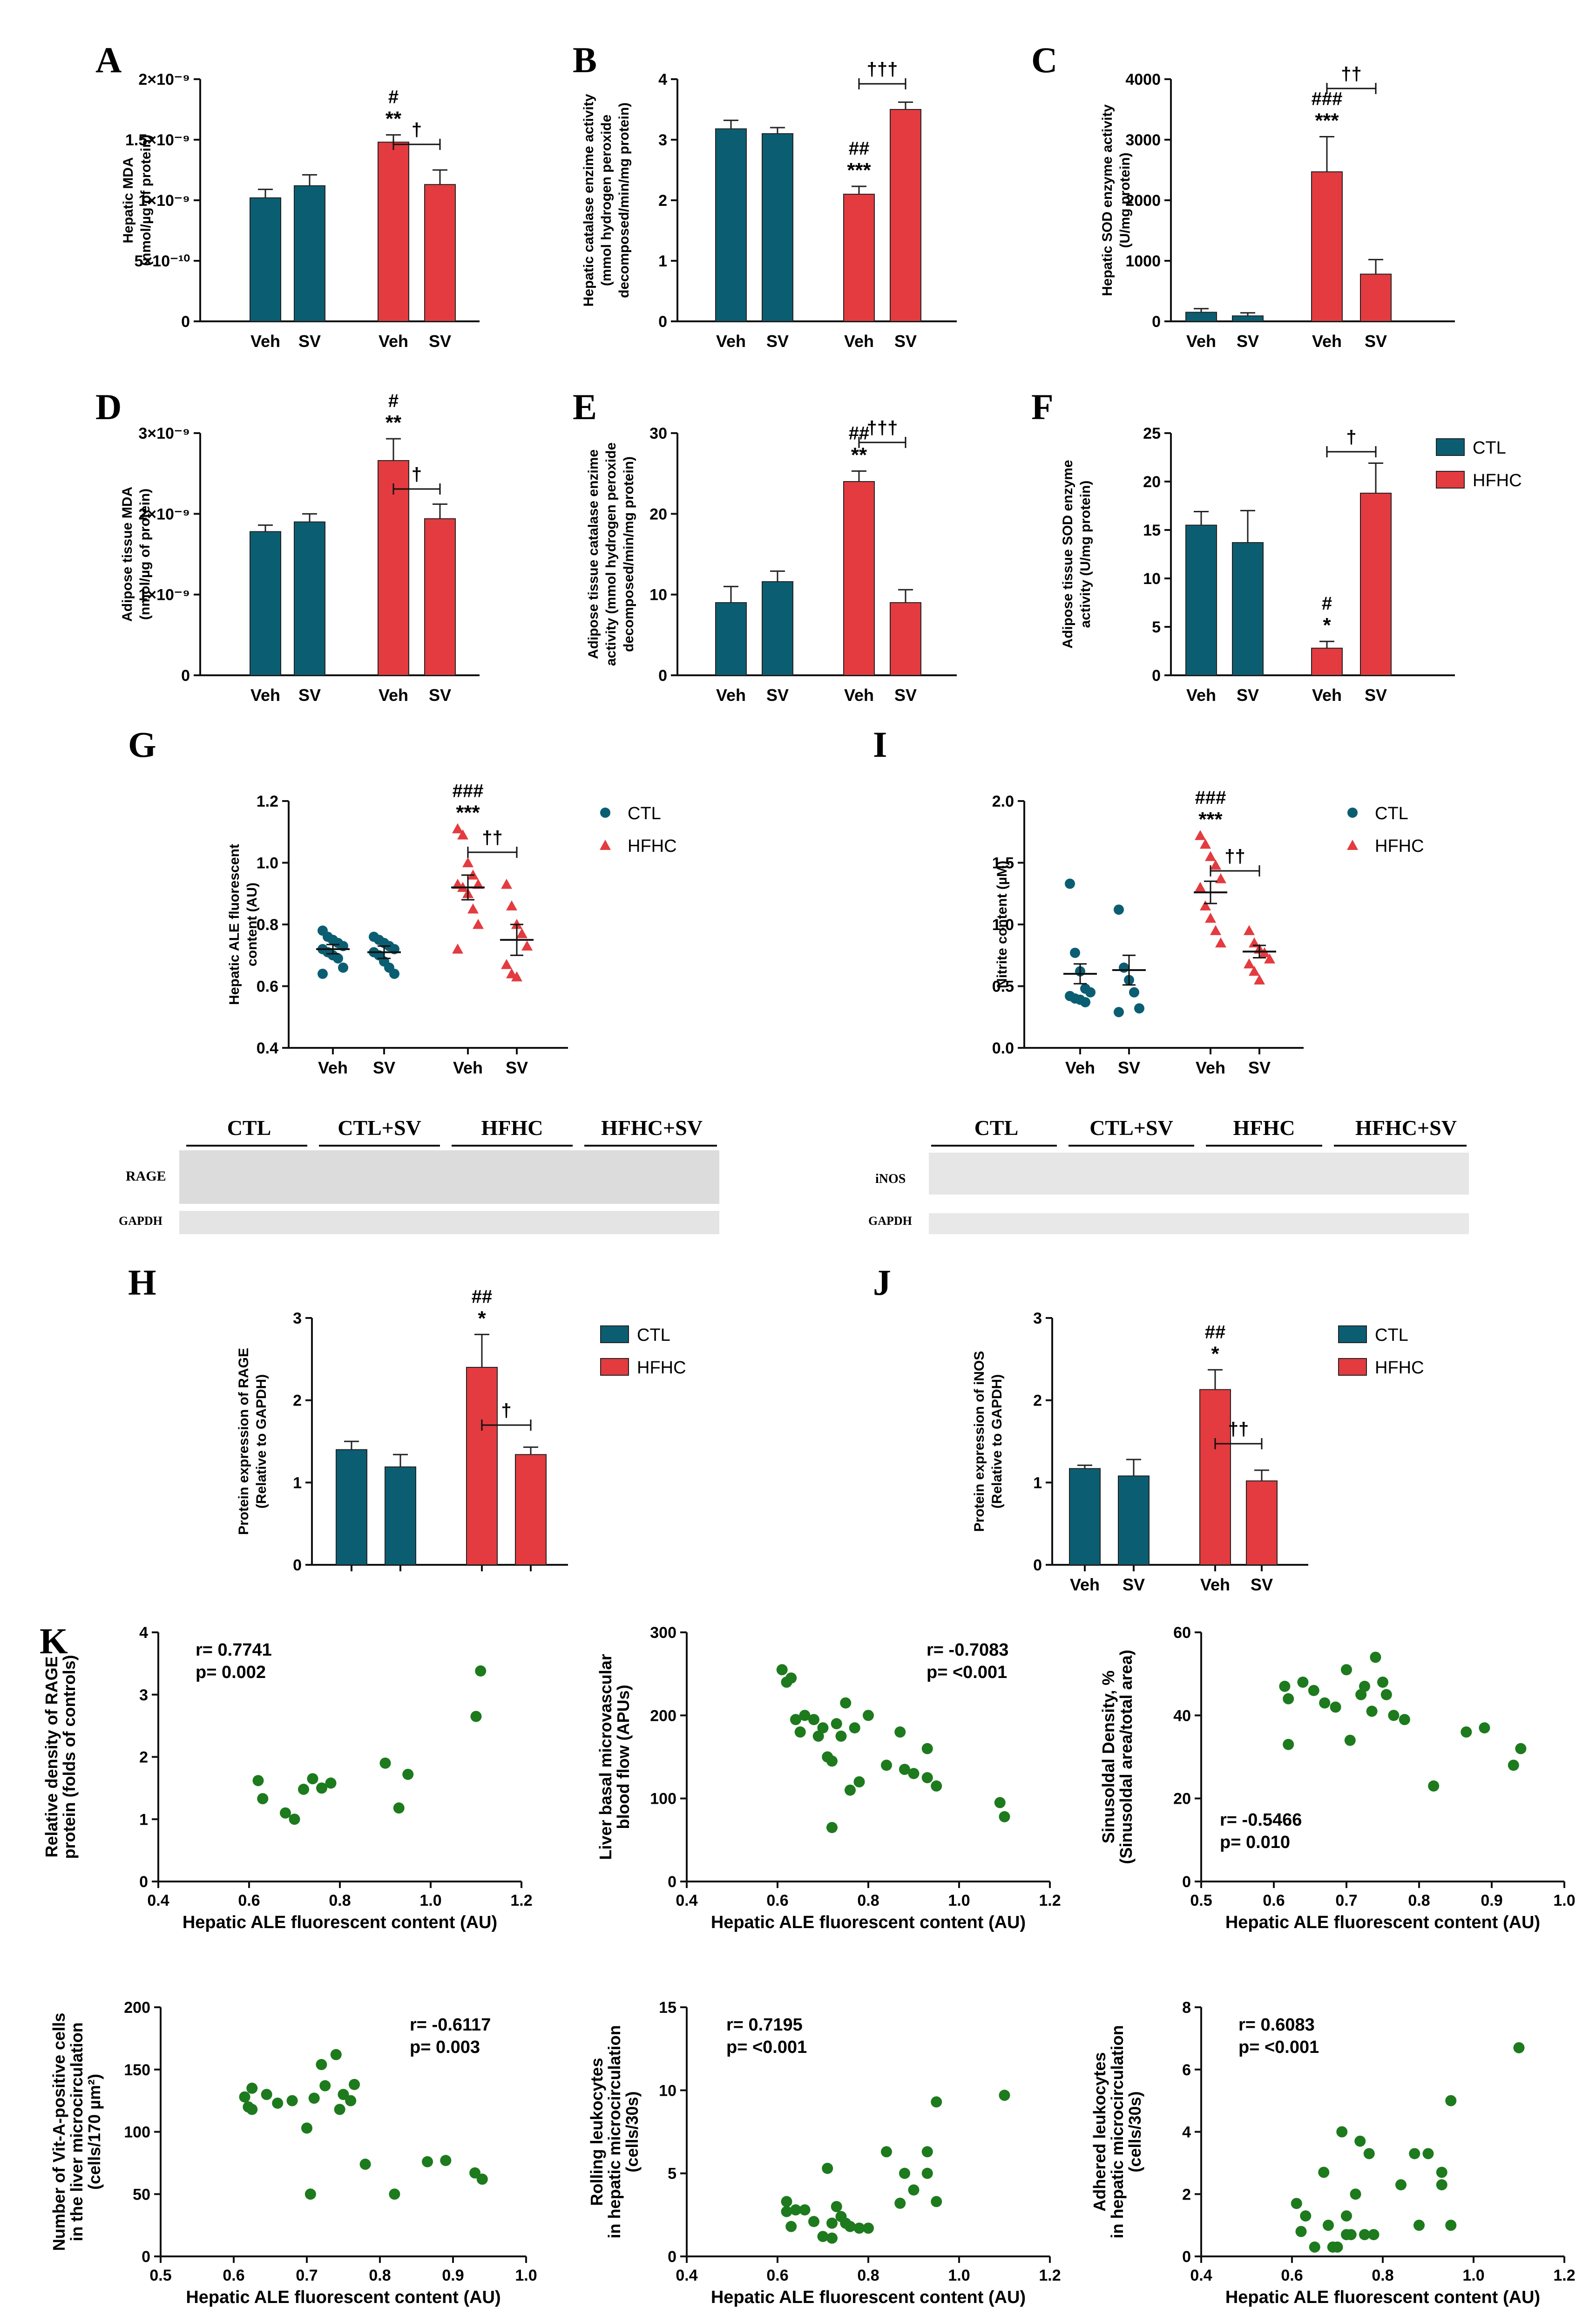  Describe the element at coordinates (1391, 1335) in the screenshot. I see `legend-label-ctl: CTL` at that location.